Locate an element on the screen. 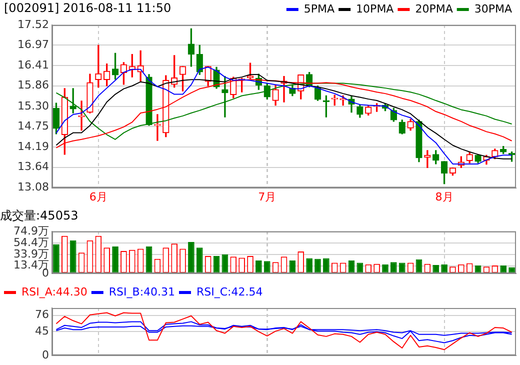 Image resolution: width=520 pixels, height=365 pixels. legend-label: 20PMA is located at coordinates (434, 9).